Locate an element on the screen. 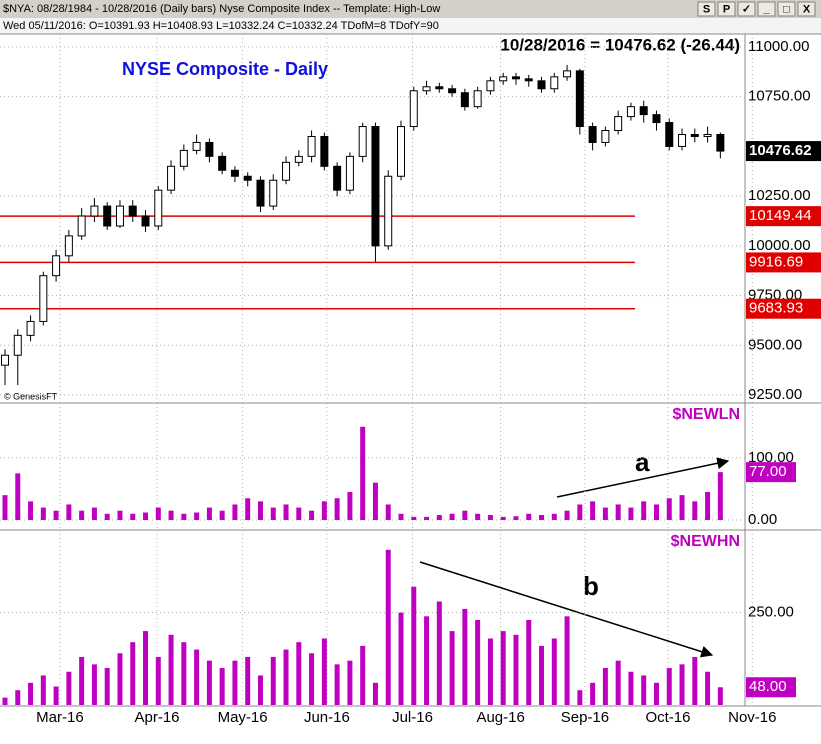  y-tick-label: 9250.00 is located at coordinates (775, 394).